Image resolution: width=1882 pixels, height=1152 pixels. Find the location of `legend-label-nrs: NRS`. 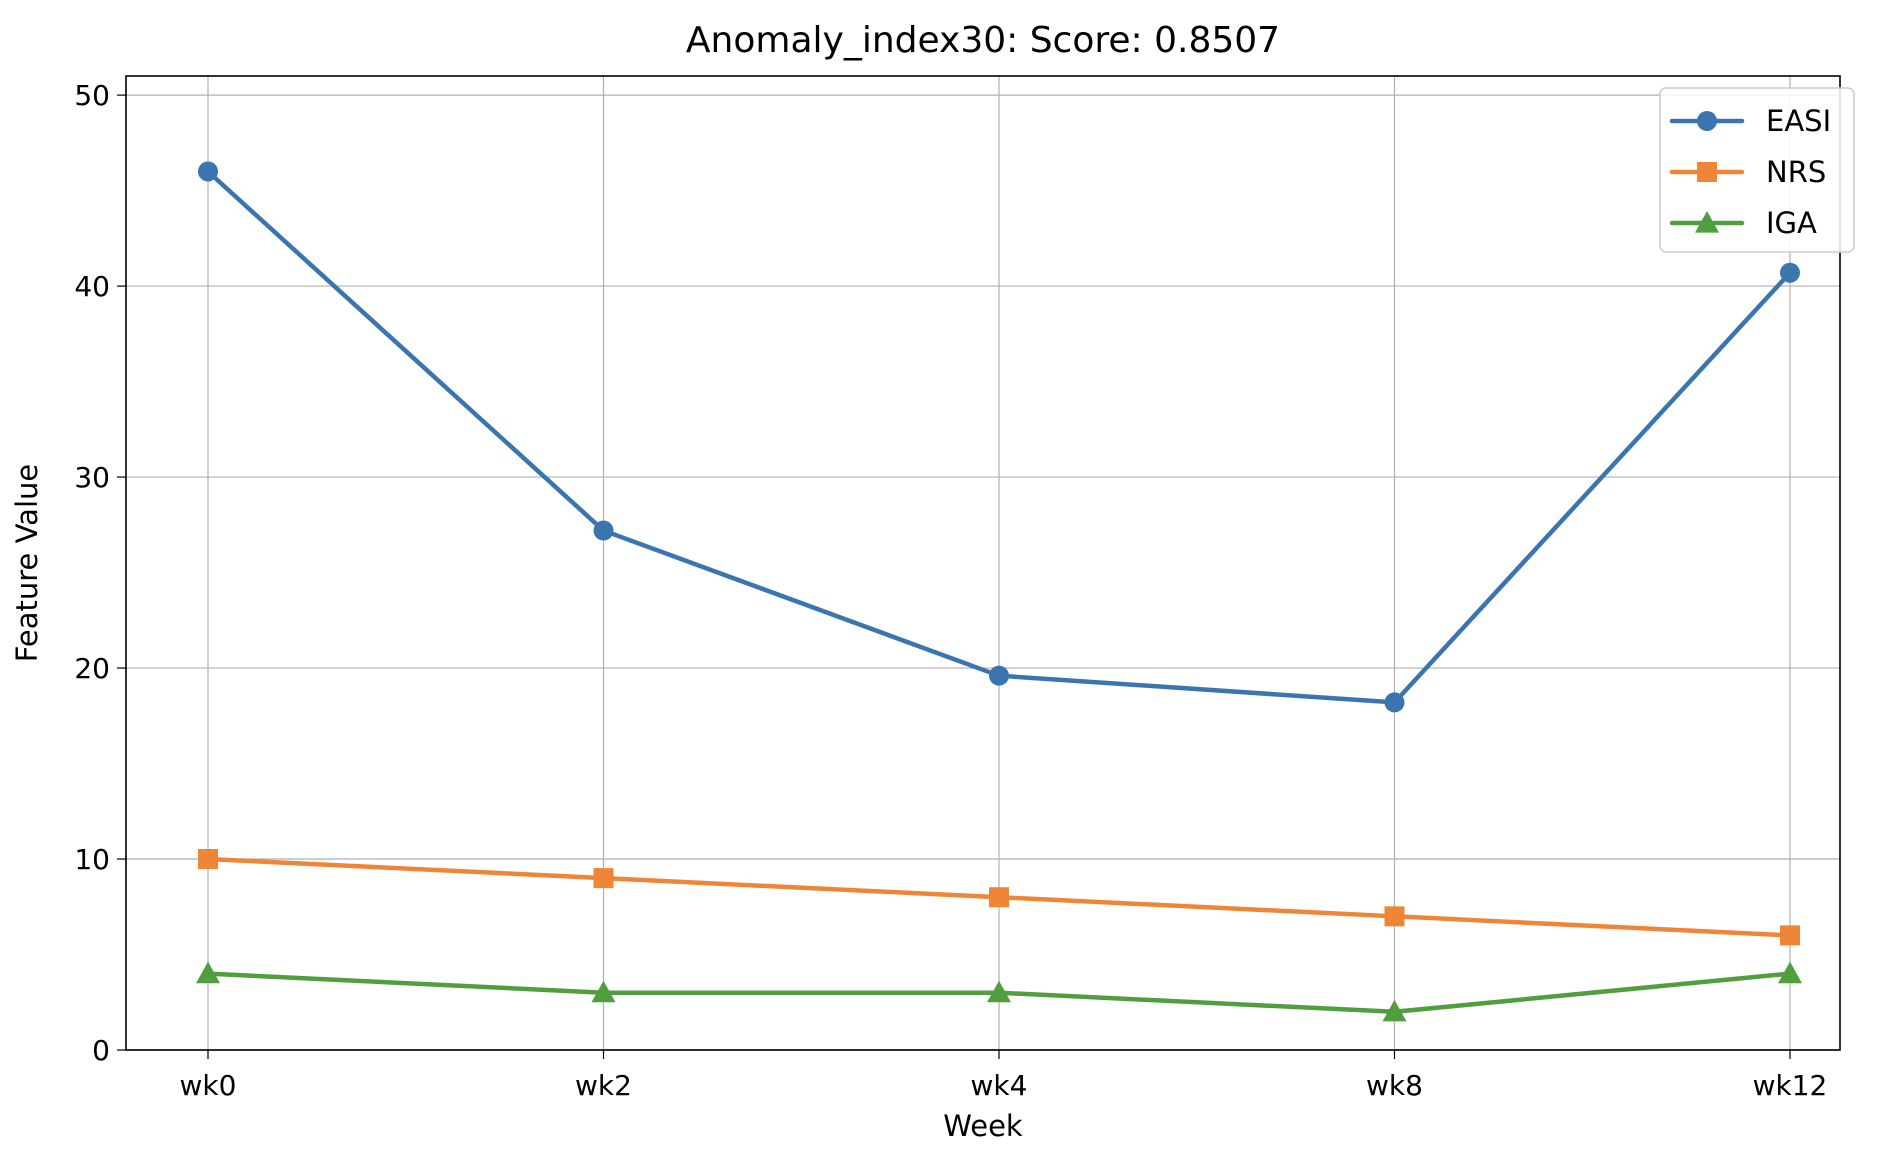

legend-label-nrs: NRS is located at coordinates (1796, 172).